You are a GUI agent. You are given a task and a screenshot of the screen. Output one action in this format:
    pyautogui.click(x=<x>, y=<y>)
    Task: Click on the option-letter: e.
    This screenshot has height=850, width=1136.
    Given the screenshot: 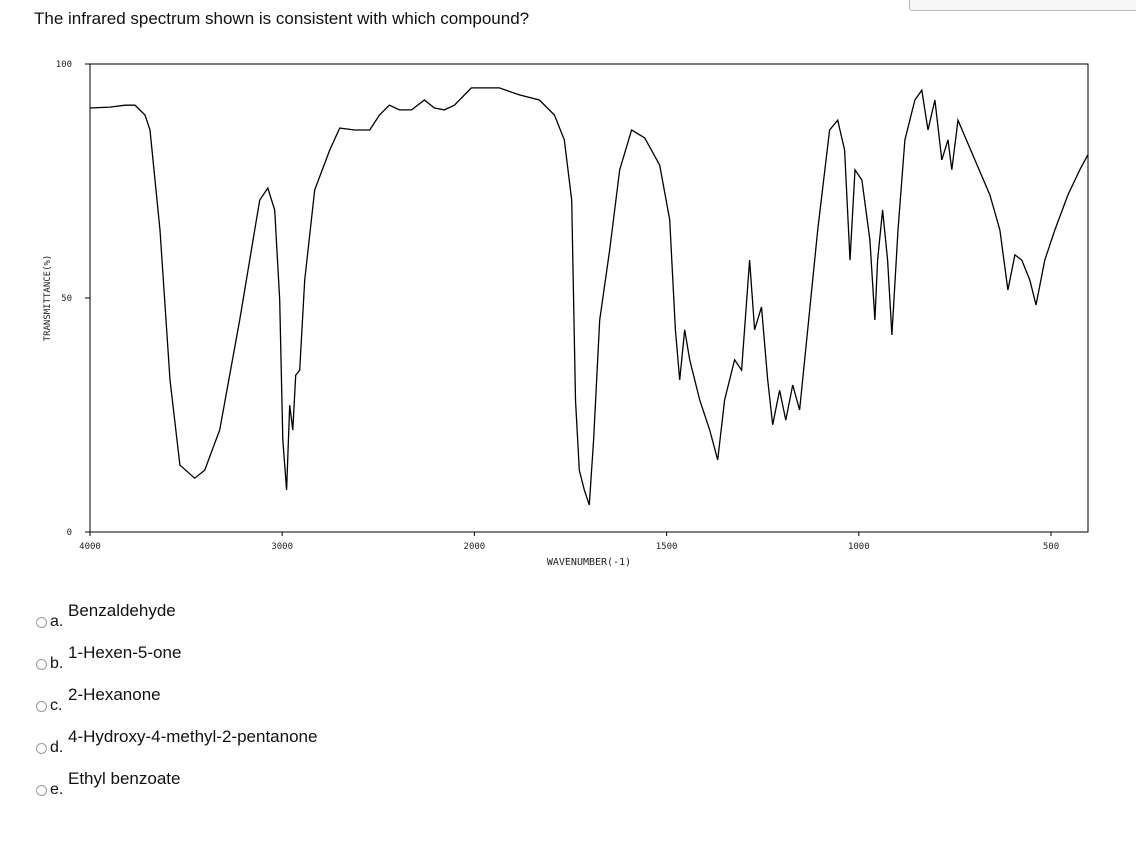 What is the action you would take?
    pyautogui.click(x=57, y=789)
    